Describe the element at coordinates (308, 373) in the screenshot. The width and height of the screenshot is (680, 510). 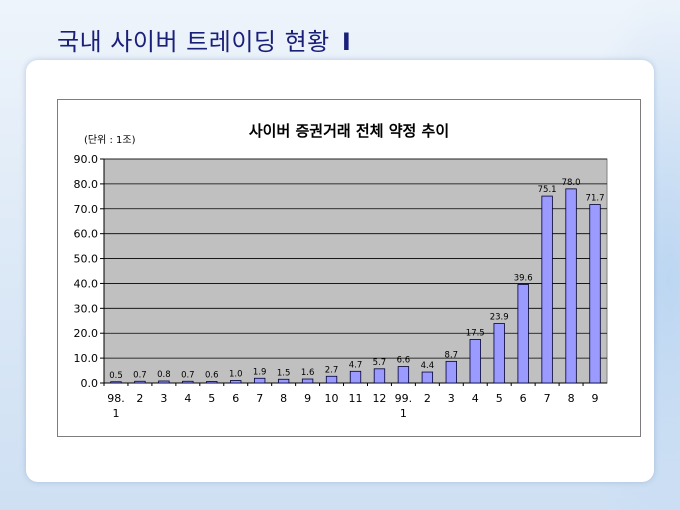
I see `data-label: 1.6` at that location.